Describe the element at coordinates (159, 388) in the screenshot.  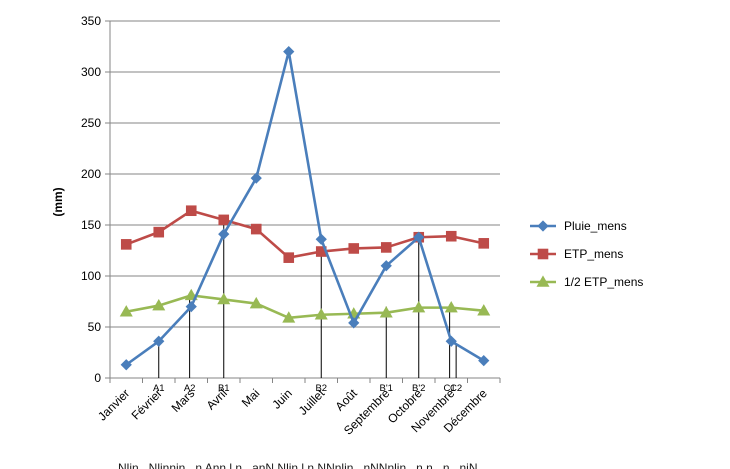
I see `annotation-label: A1` at that location.